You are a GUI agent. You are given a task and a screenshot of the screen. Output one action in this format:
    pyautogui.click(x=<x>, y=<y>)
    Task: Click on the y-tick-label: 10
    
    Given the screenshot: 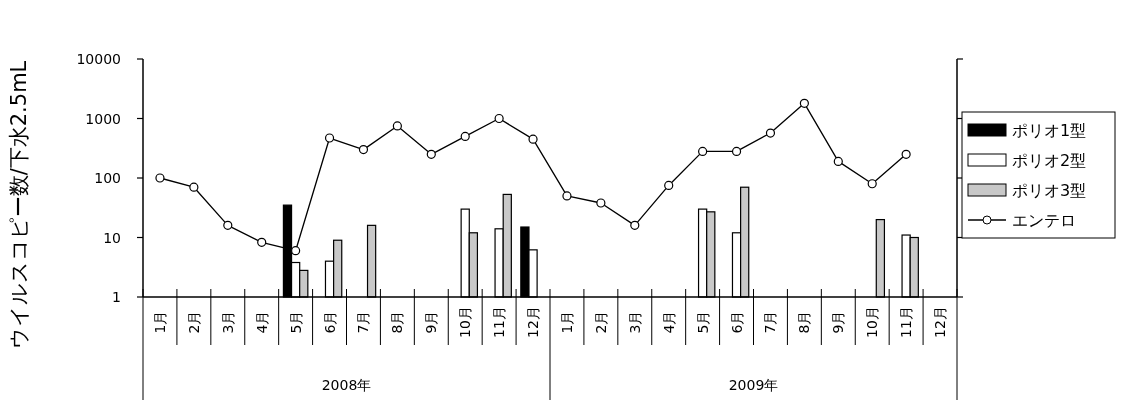 What is the action you would take?
    pyautogui.click(x=112, y=237)
    